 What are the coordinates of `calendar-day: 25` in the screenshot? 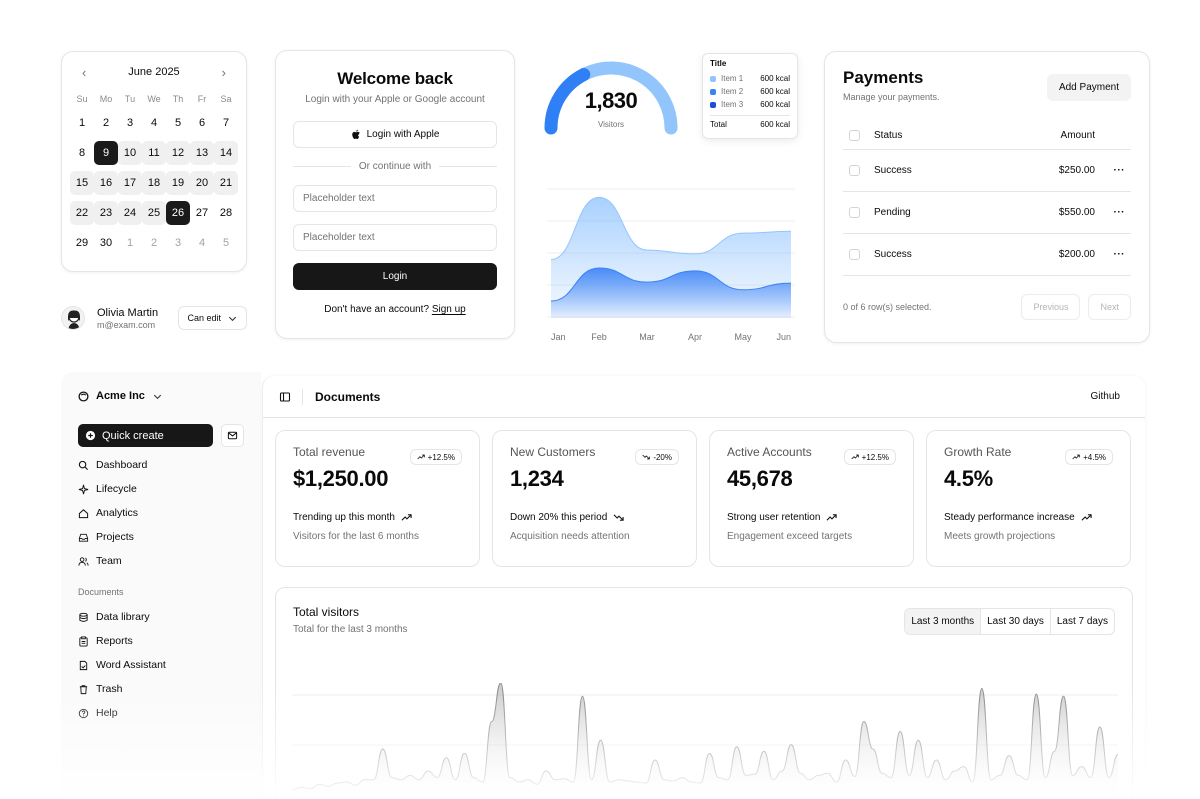 It's located at (154, 213).